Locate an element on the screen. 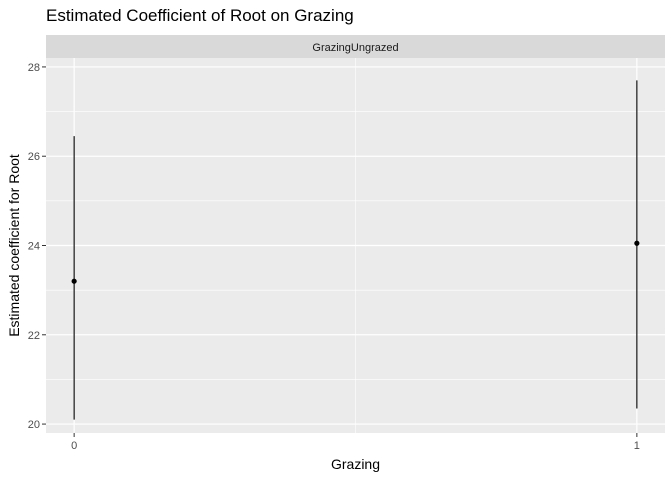  y-tick-label: 22 is located at coordinates (34, 336).